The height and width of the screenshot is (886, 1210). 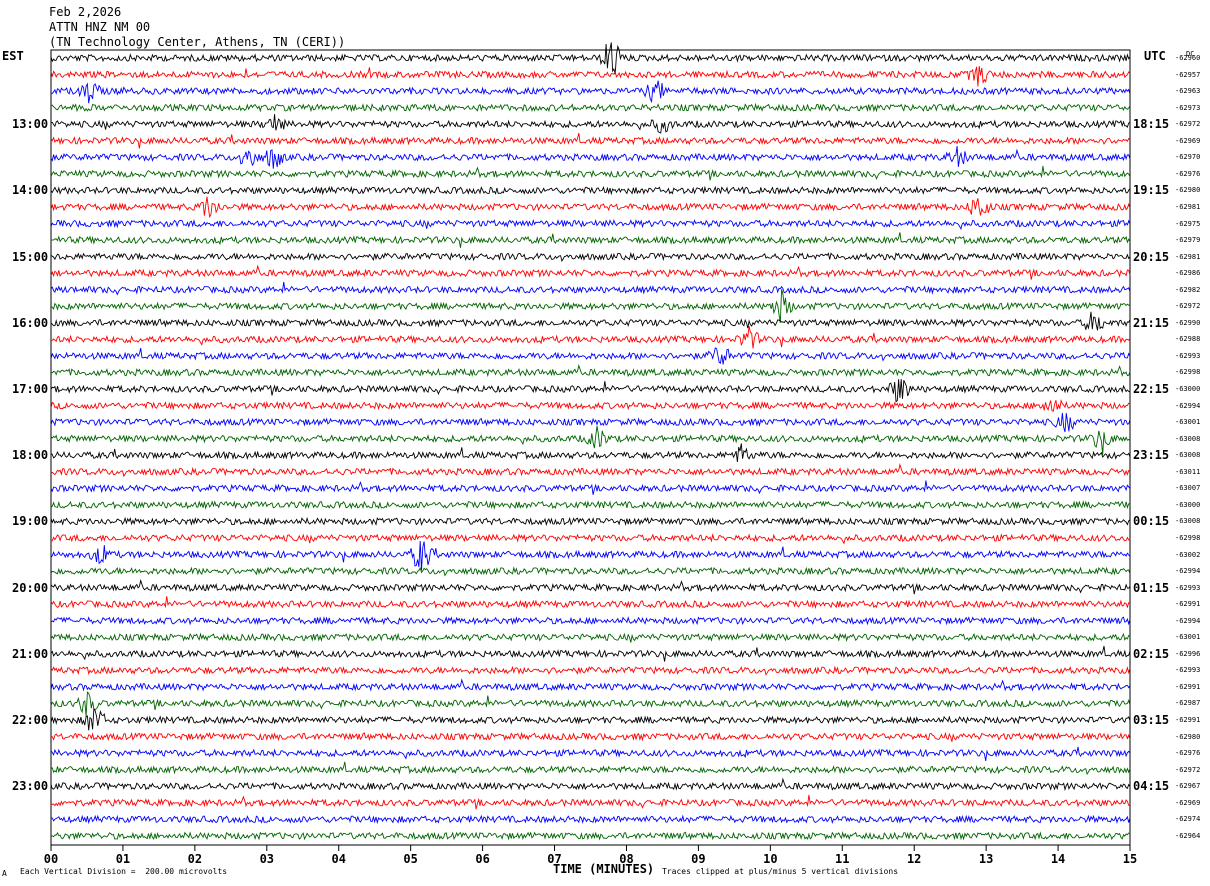 What do you see at coordinates (1188, 256) in the screenshot?
I see `dc-offset-label: -62981` at bounding box center [1188, 256].